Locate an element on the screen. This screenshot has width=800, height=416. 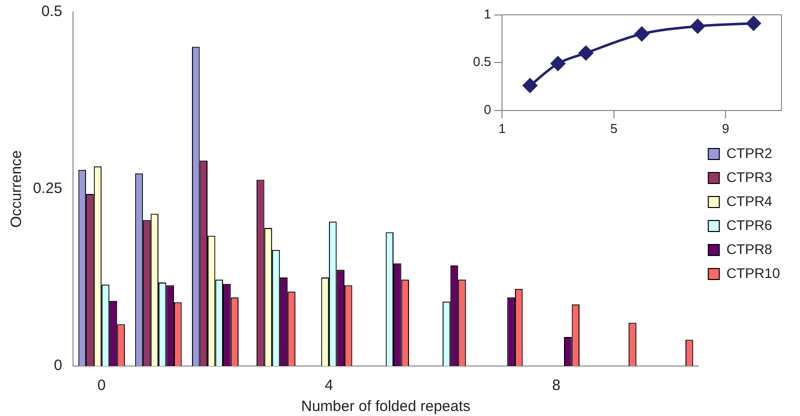
x-tick-label: 8 is located at coordinates (556, 385).